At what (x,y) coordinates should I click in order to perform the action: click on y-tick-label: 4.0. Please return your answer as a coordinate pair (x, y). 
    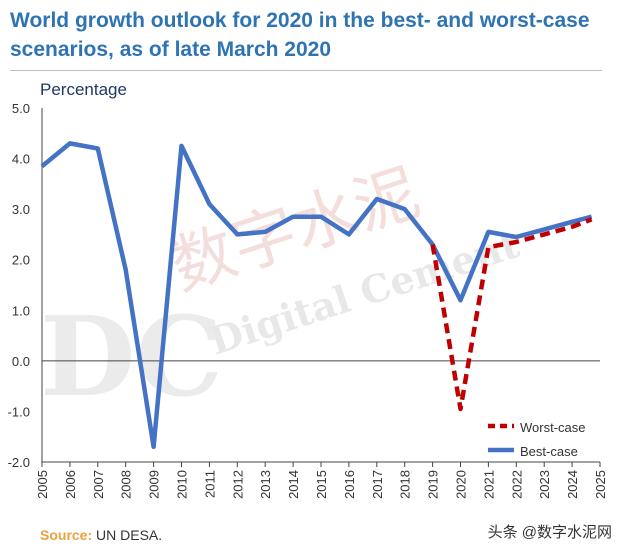
    Looking at the image, I should click on (21, 159).